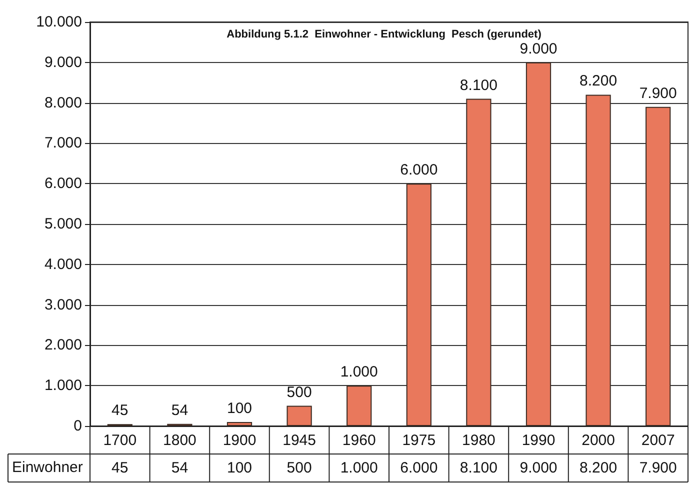 Image resolution: width=694 pixels, height=491 pixels. Describe the element at coordinates (299, 392) in the screenshot. I see `text: 500` at that location.